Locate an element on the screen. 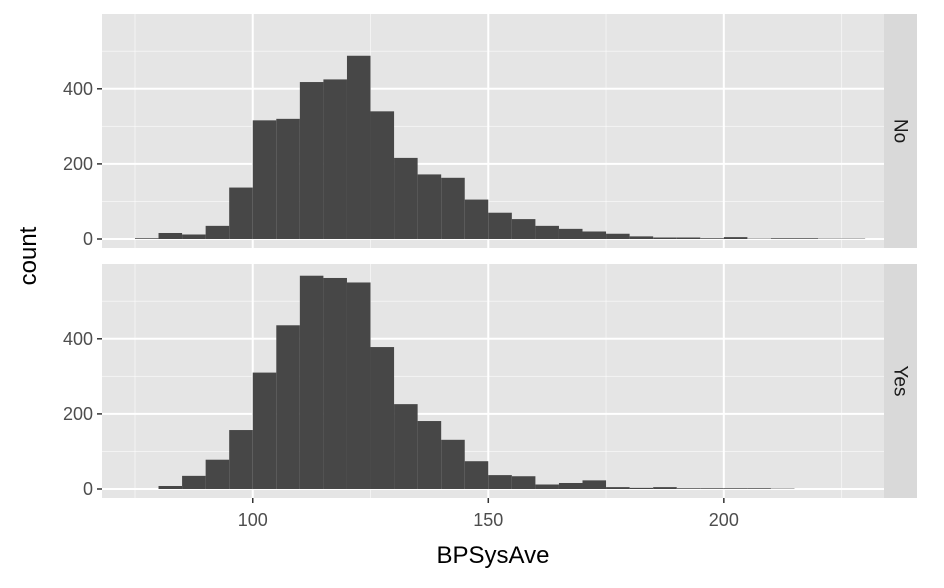 This screenshot has width=944, height=588. facet-strip-label: Yes is located at coordinates (900, 381).